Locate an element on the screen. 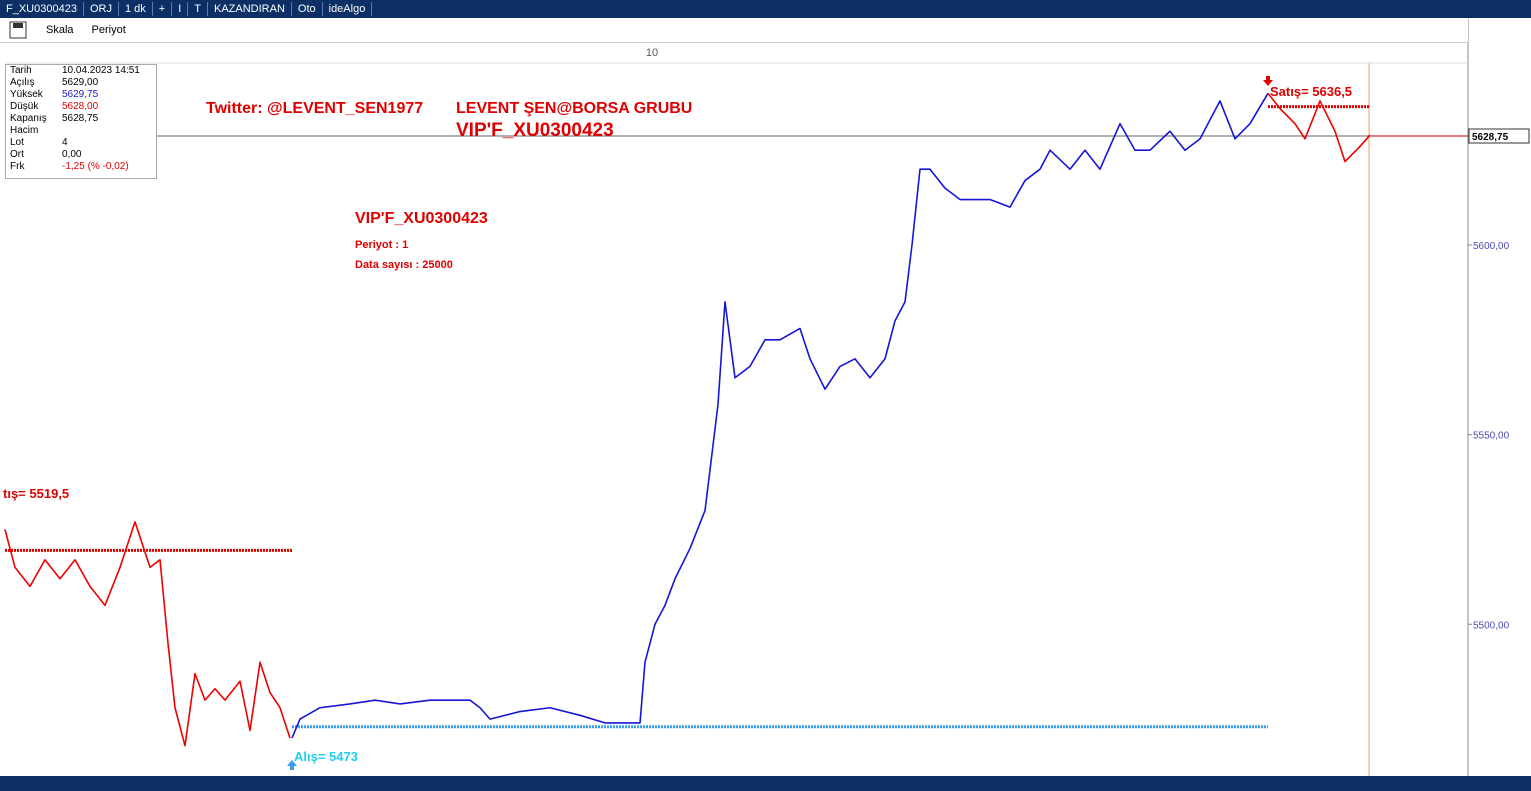  info-label: Ort is located at coordinates (17, 154).